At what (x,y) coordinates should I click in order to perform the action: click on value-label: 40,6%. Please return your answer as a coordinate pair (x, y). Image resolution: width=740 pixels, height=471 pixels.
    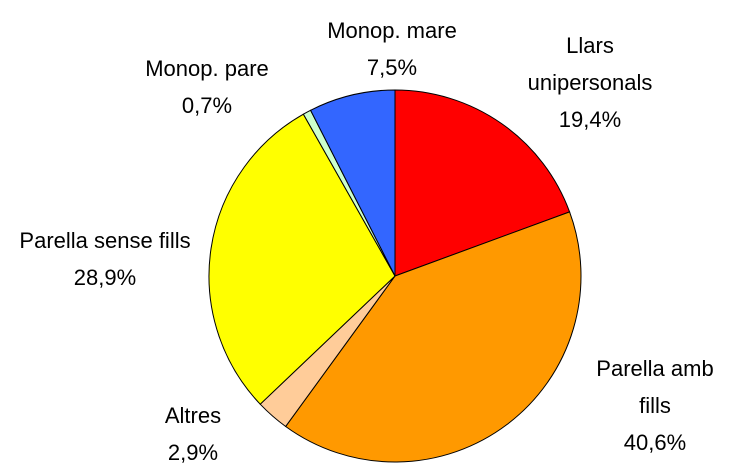
    Looking at the image, I should click on (655, 442).